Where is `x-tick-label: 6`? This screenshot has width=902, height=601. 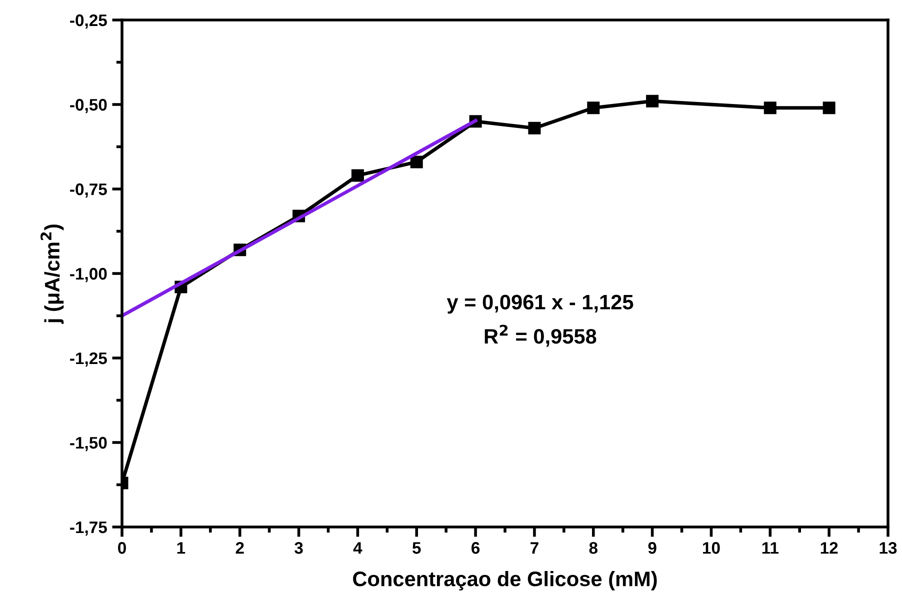 x-tick-label: 6 is located at coordinates (476, 548).